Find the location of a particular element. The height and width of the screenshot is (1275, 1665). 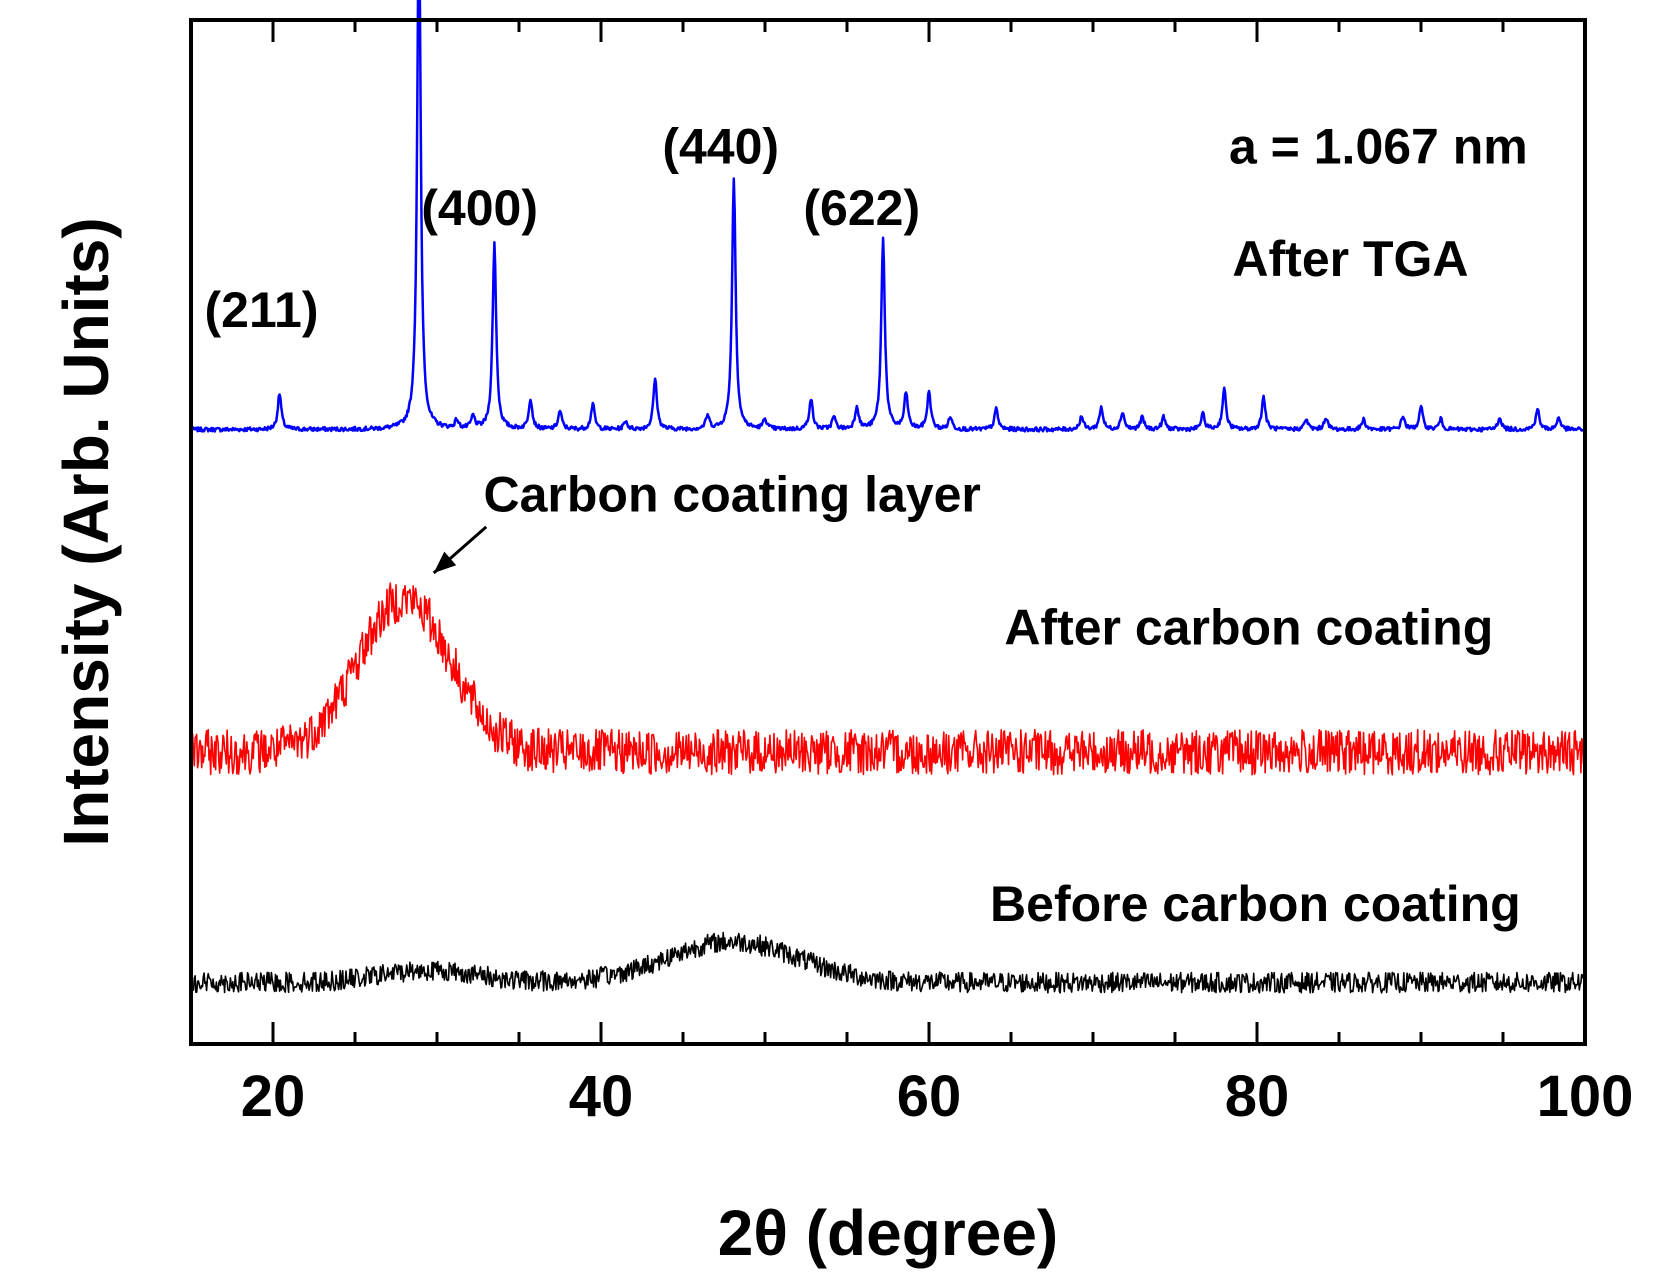

y-axis-title: Intensity (Arb. Units) is located at coordinates (86, 531).